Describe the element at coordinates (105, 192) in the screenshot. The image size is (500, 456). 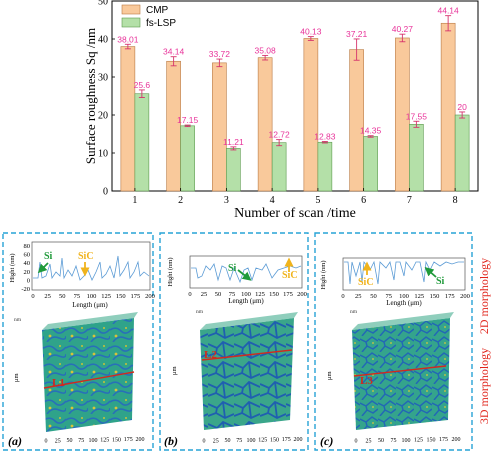
I see `y-tick-label: 0` at that location.